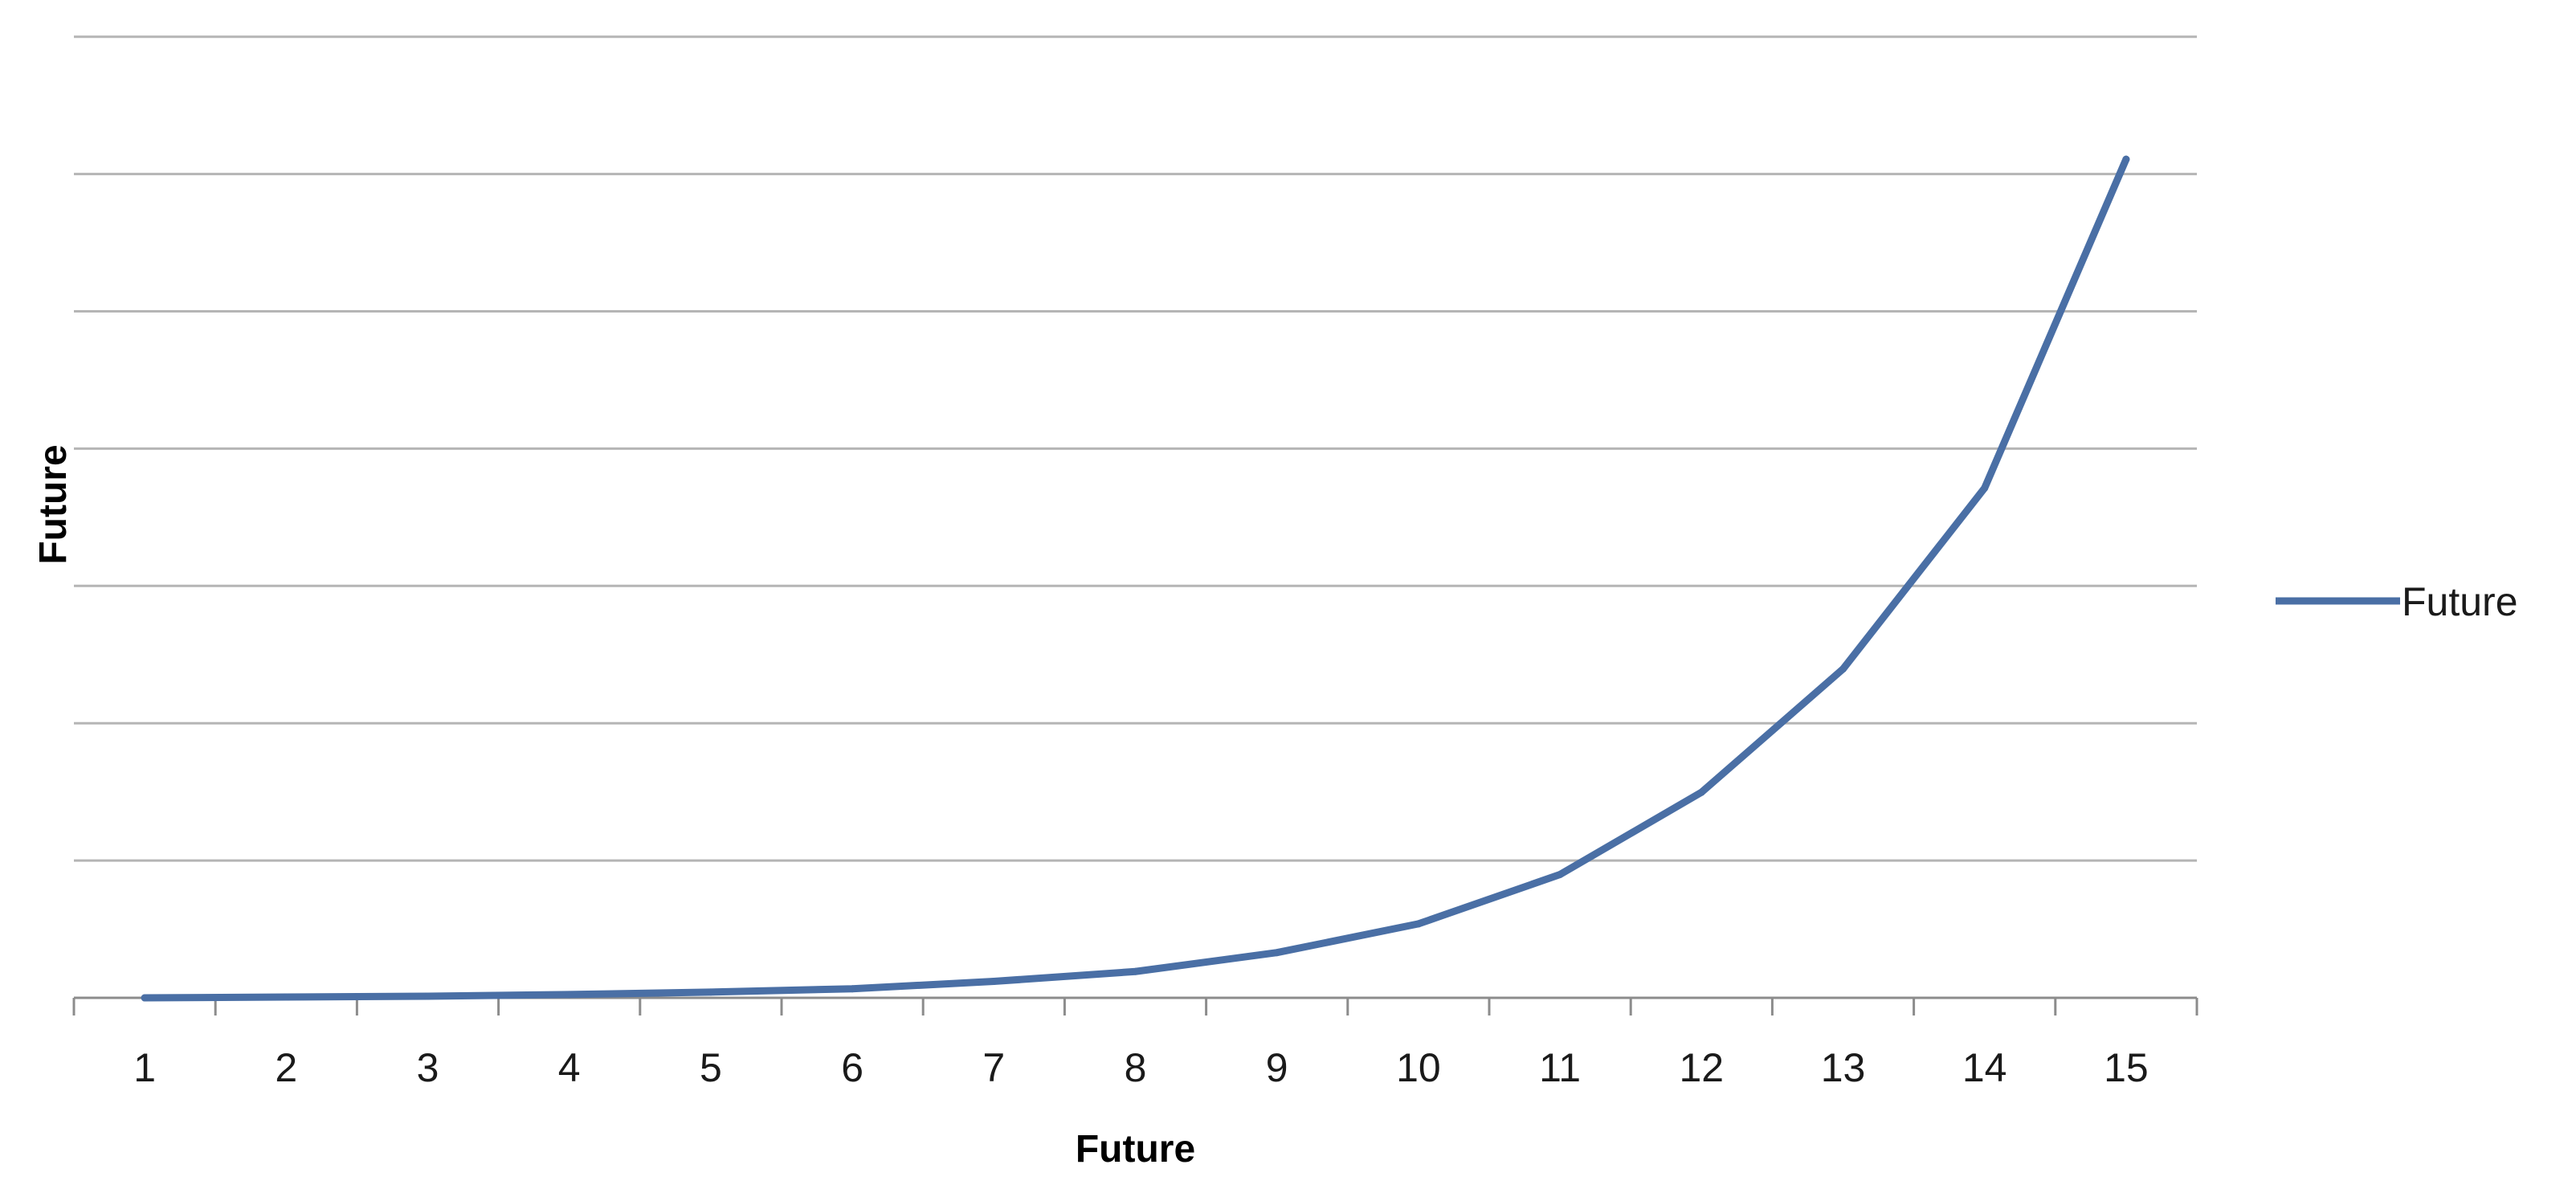  Describe the element at coordinates (1135, 1149) in the screenshot. I see `x-axis-title: Future` at that location.